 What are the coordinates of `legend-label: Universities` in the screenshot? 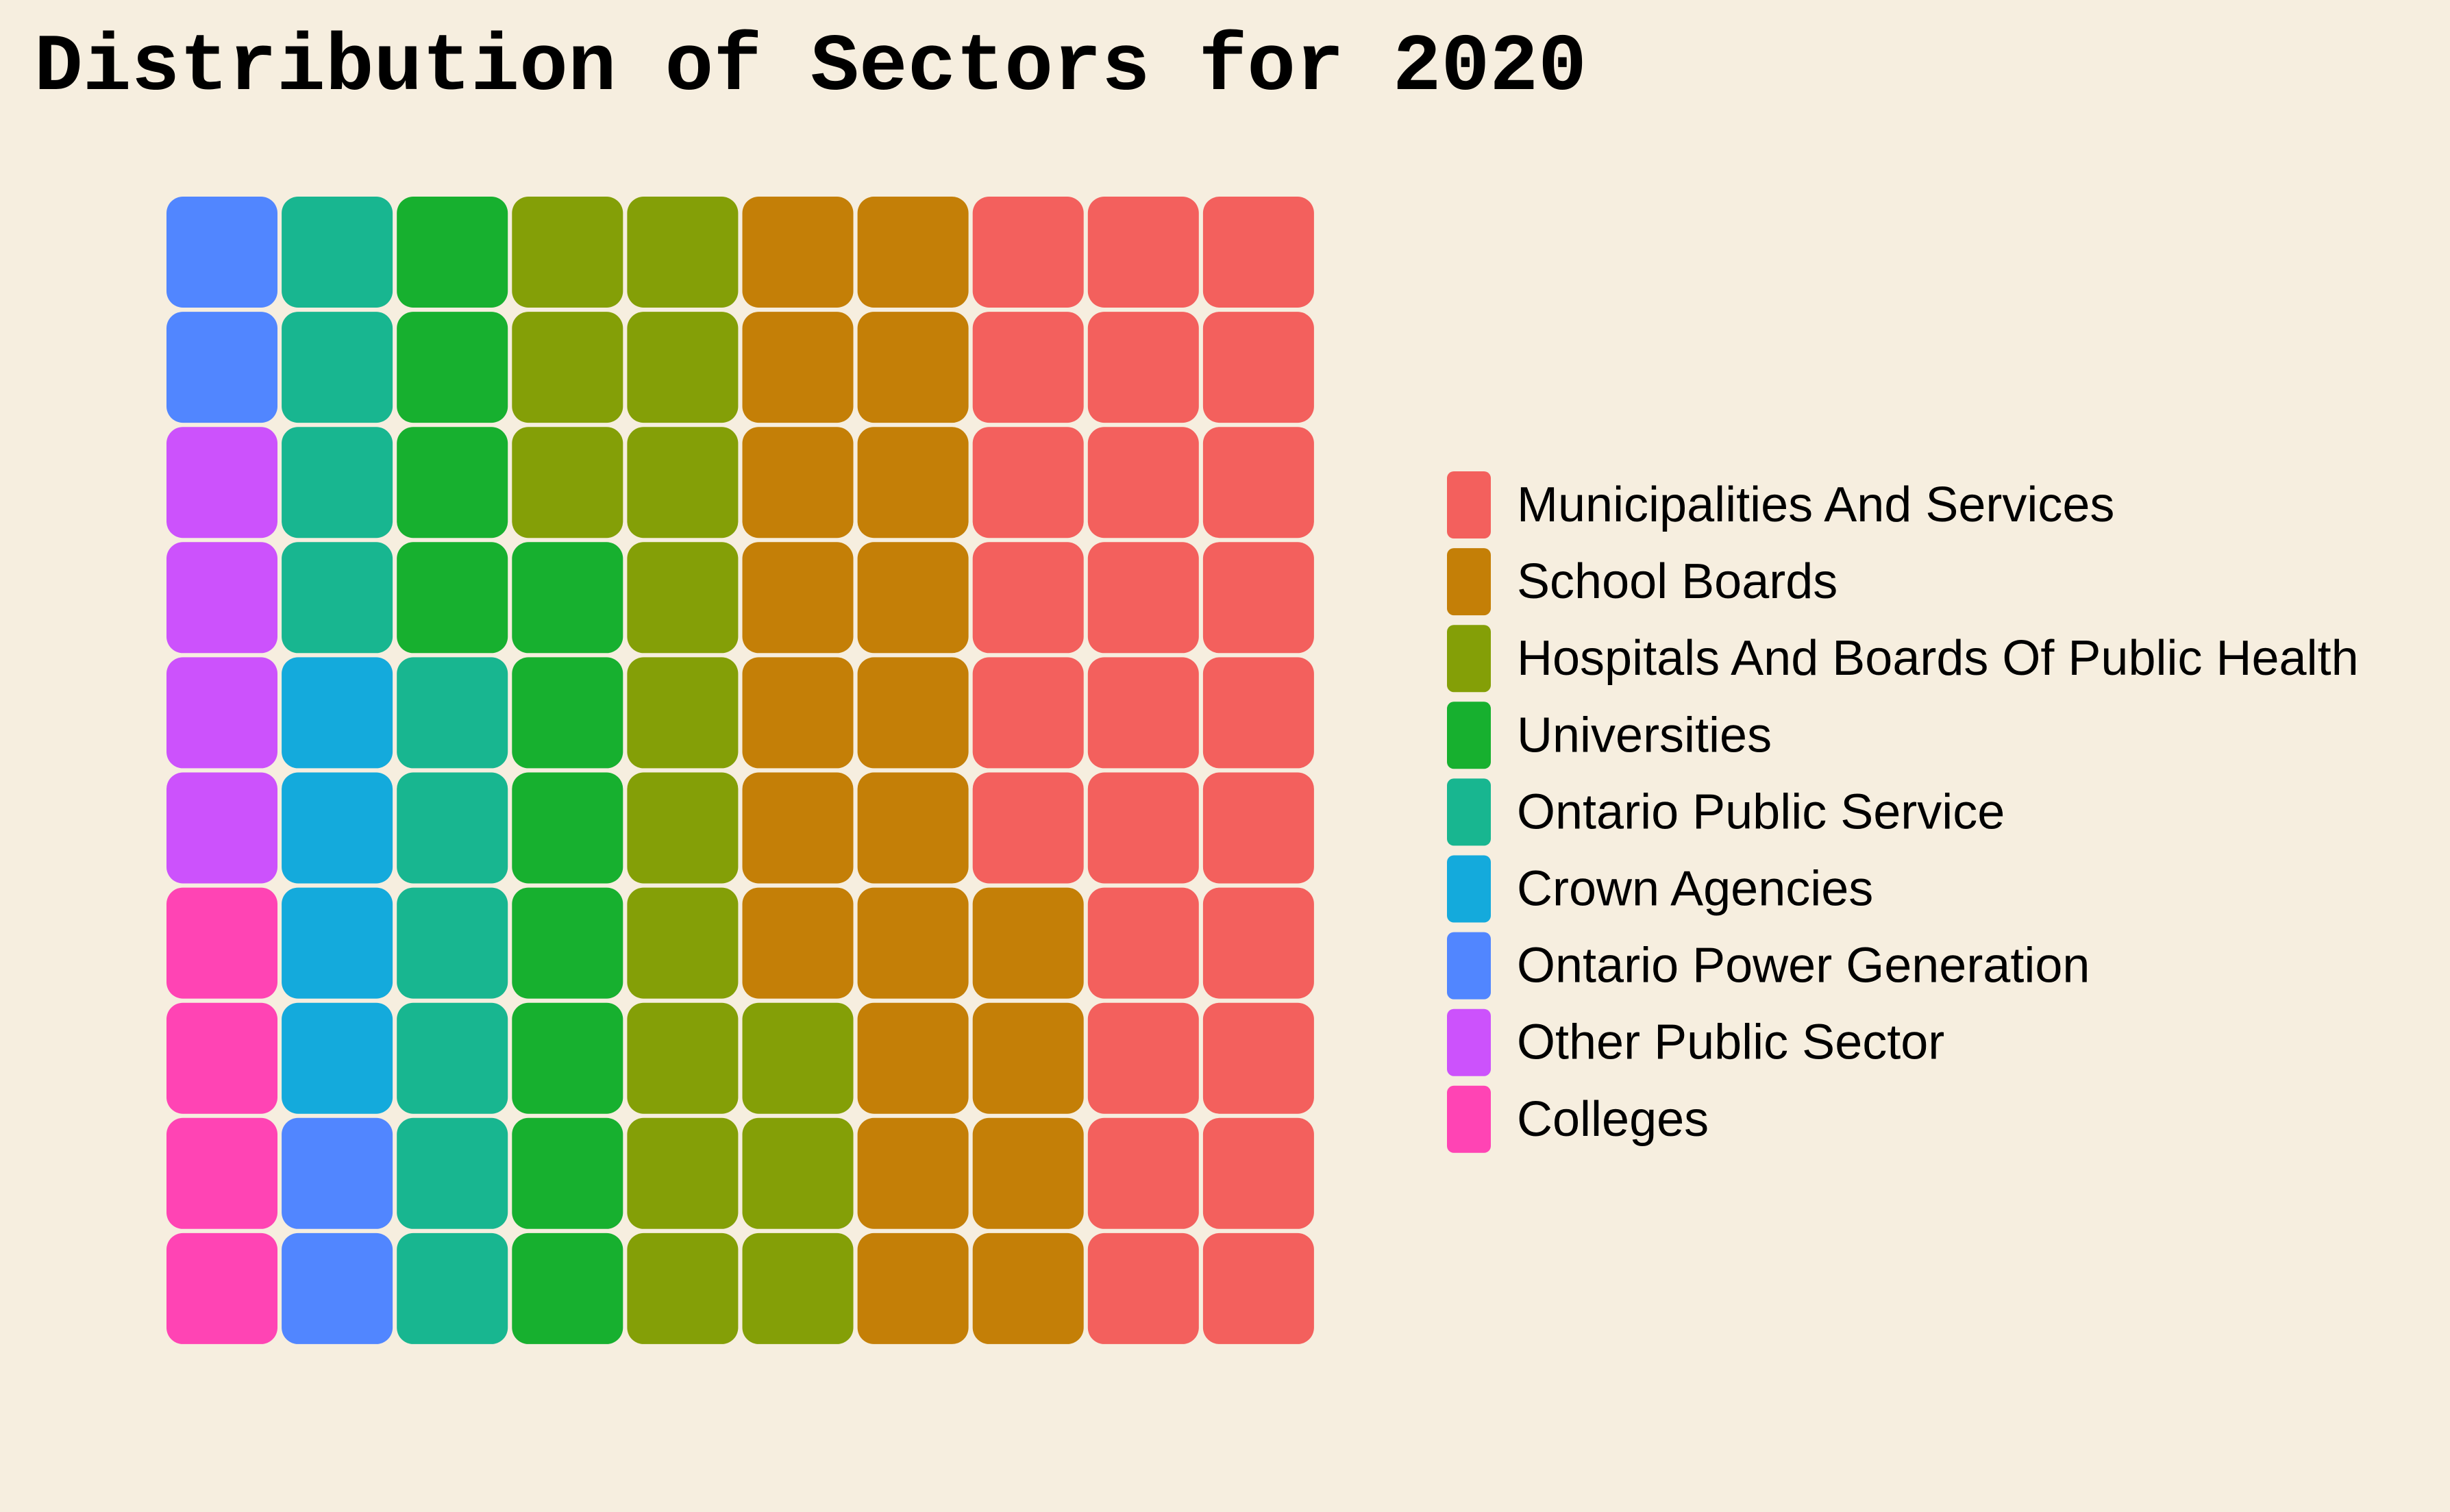 It's located at (1644, 736).